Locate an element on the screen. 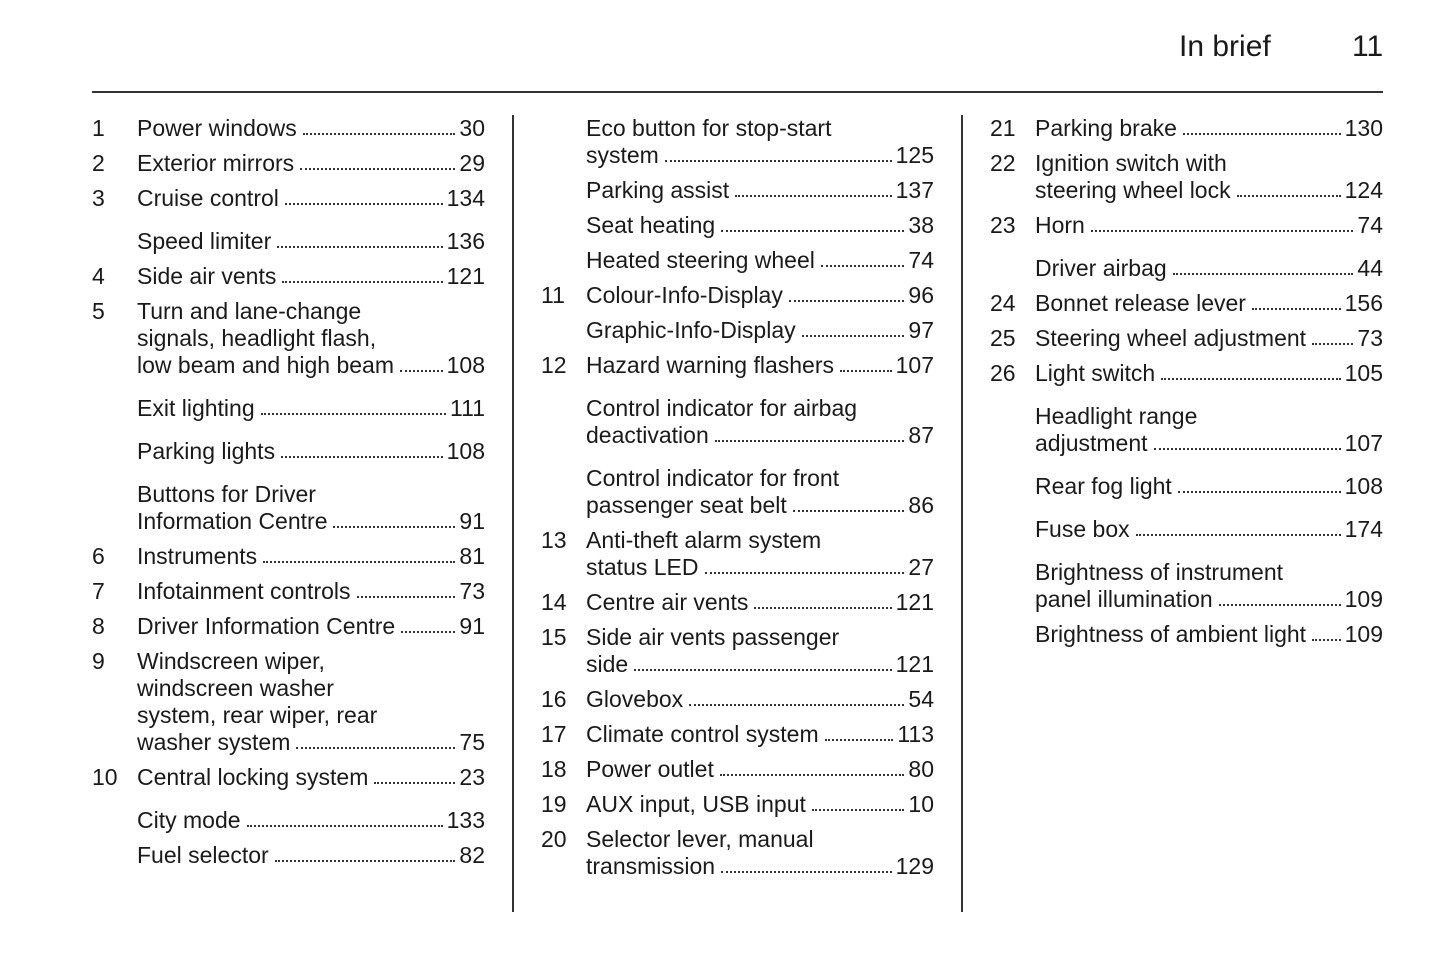 The height and width of the screenshot is (965, 1445). index-entry: 13 Anti-theft alarm system status LED 27 is located at coordinates (737, 554).